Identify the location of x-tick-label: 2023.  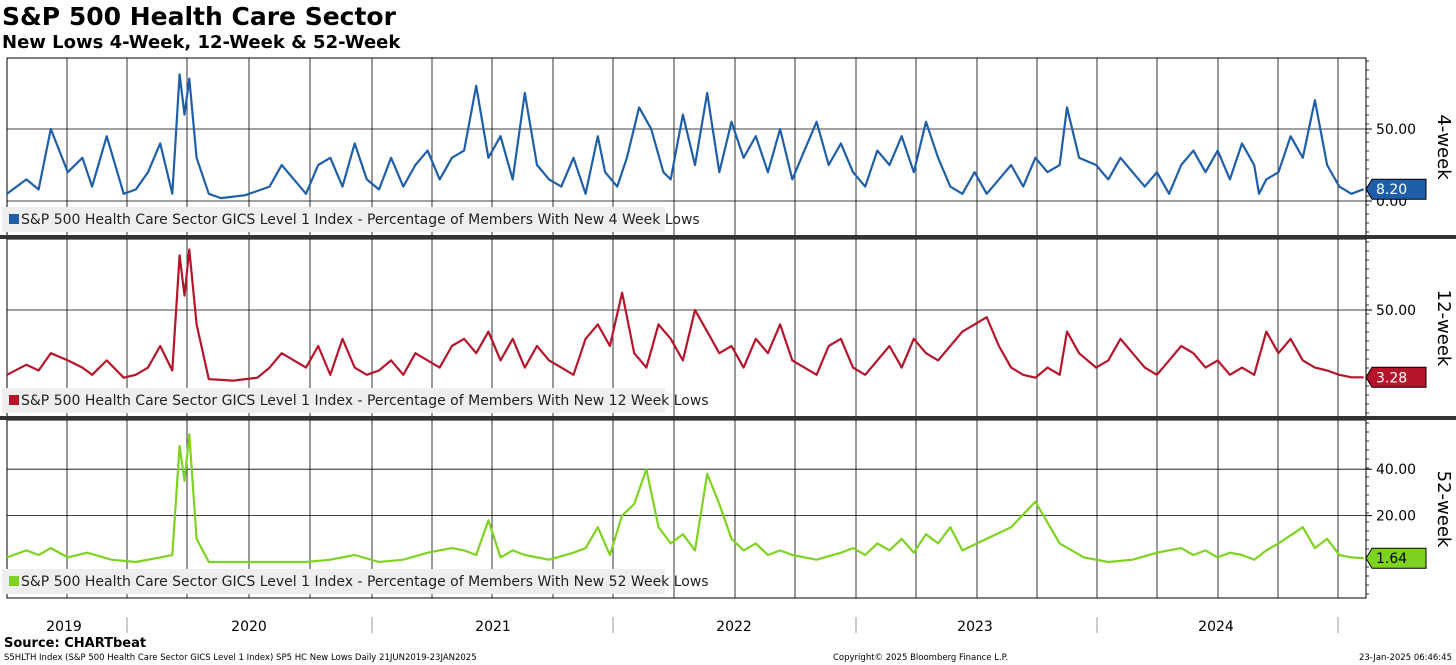
(975, 627).